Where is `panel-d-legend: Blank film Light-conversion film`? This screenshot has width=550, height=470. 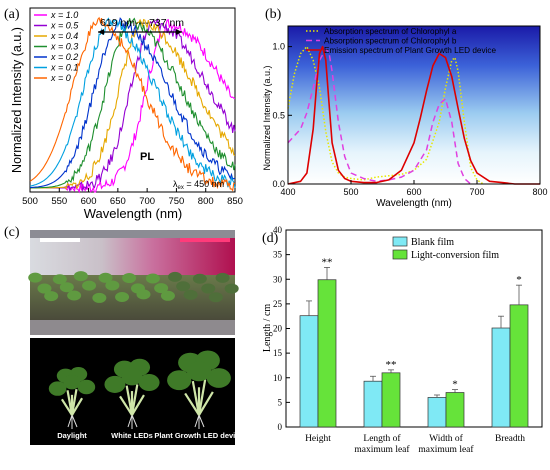
panel-d-legend: Blank film Light-conversion film is located at coordinates (445, 248).